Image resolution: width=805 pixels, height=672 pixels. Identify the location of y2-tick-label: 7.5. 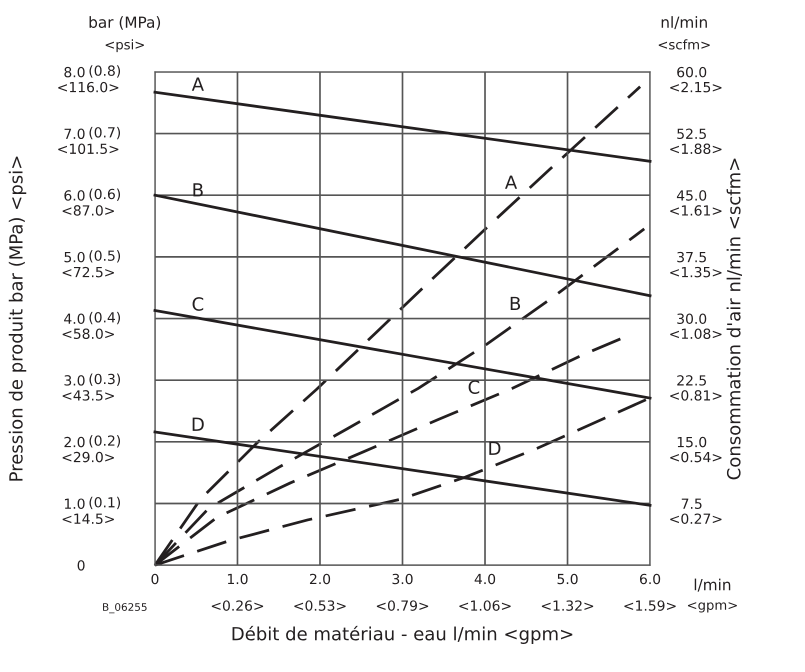
(692, 503).